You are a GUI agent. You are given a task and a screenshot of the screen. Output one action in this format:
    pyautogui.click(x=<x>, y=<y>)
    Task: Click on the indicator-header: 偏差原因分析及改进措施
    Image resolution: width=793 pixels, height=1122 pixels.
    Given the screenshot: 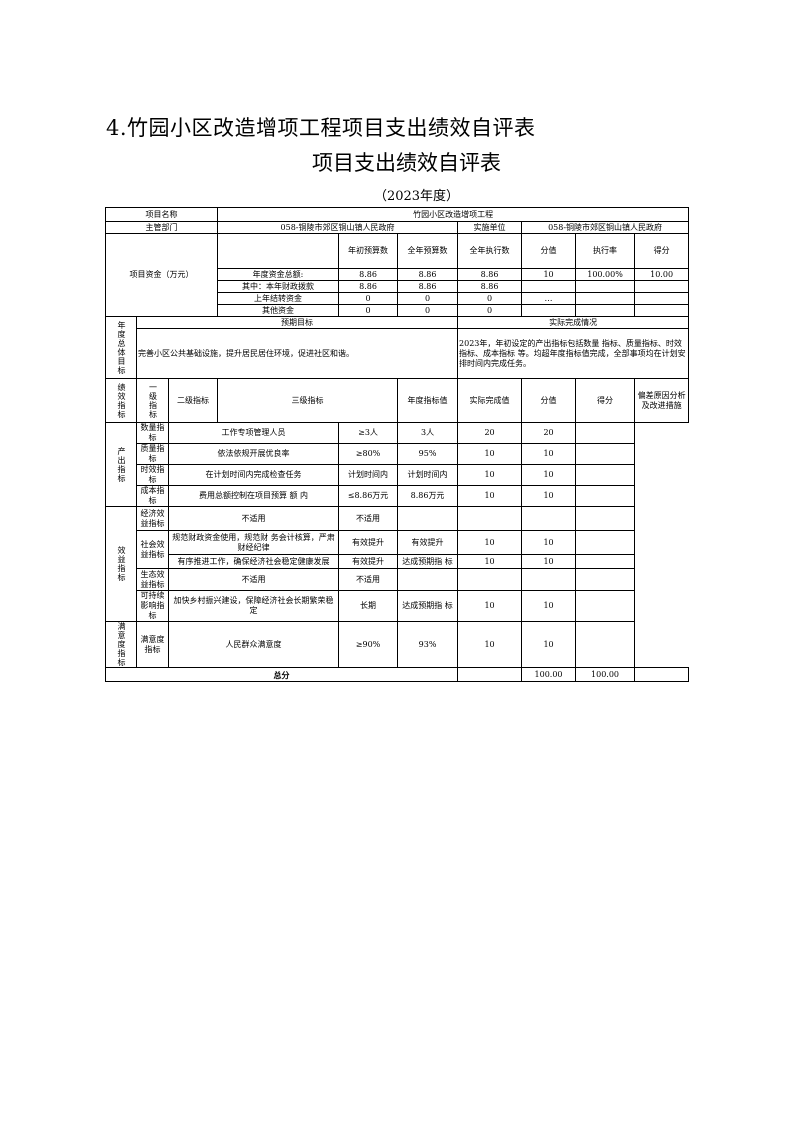 What is the action you would take?
    pyautogui.click(x=662, y=400)
    